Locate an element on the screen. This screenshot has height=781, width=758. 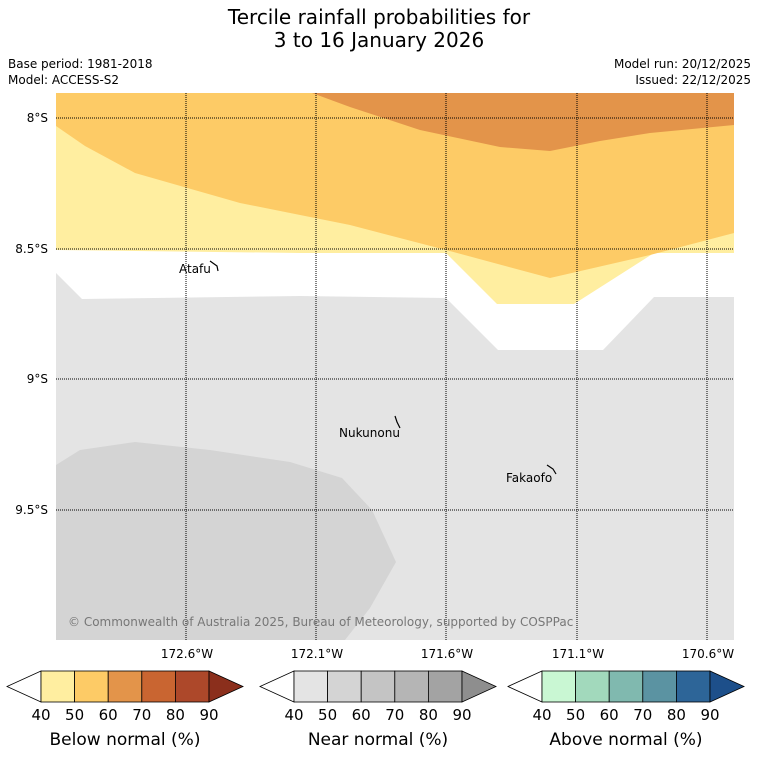
colorbar-0-tick-4: 80 is located at coordinates (175, 715).